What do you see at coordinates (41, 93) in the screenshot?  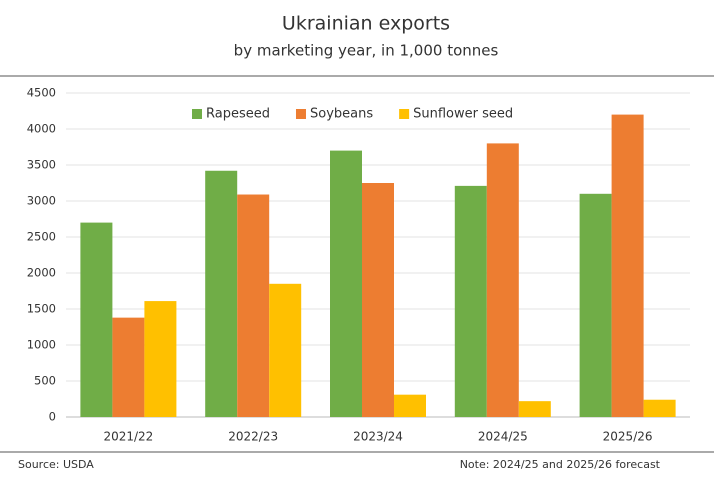 I see `y-tick-label: 4500` at bounding box center [41, 93].